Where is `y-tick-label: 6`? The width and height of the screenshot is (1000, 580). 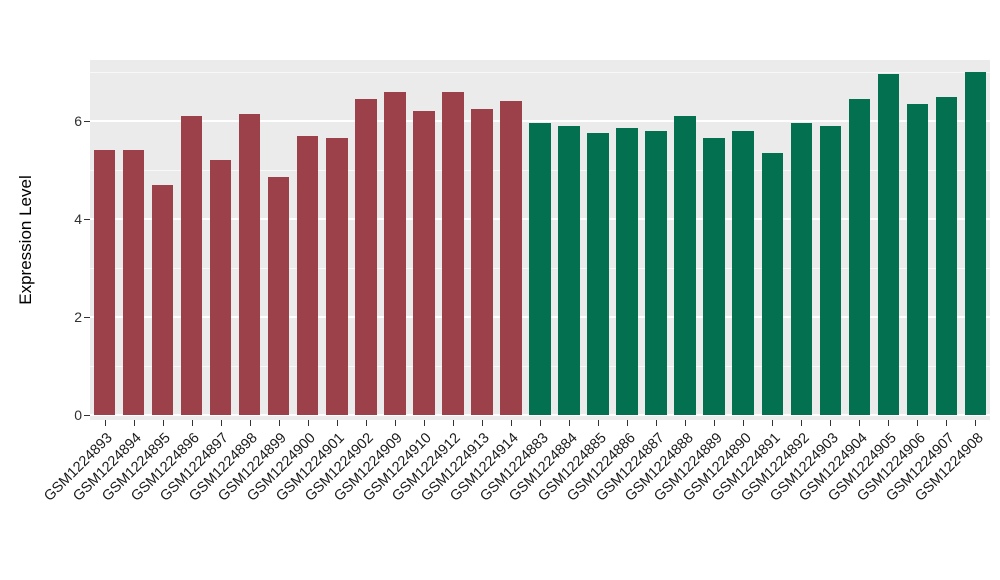
y-tick-label: 6 is located at coordinates (78, 121).